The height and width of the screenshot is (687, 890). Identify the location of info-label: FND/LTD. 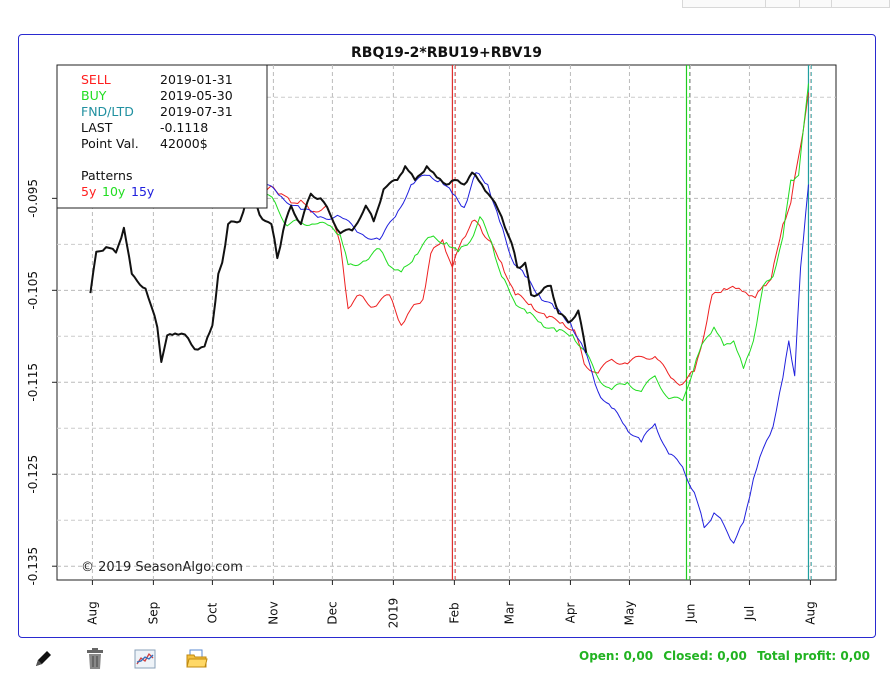
(107, 111).